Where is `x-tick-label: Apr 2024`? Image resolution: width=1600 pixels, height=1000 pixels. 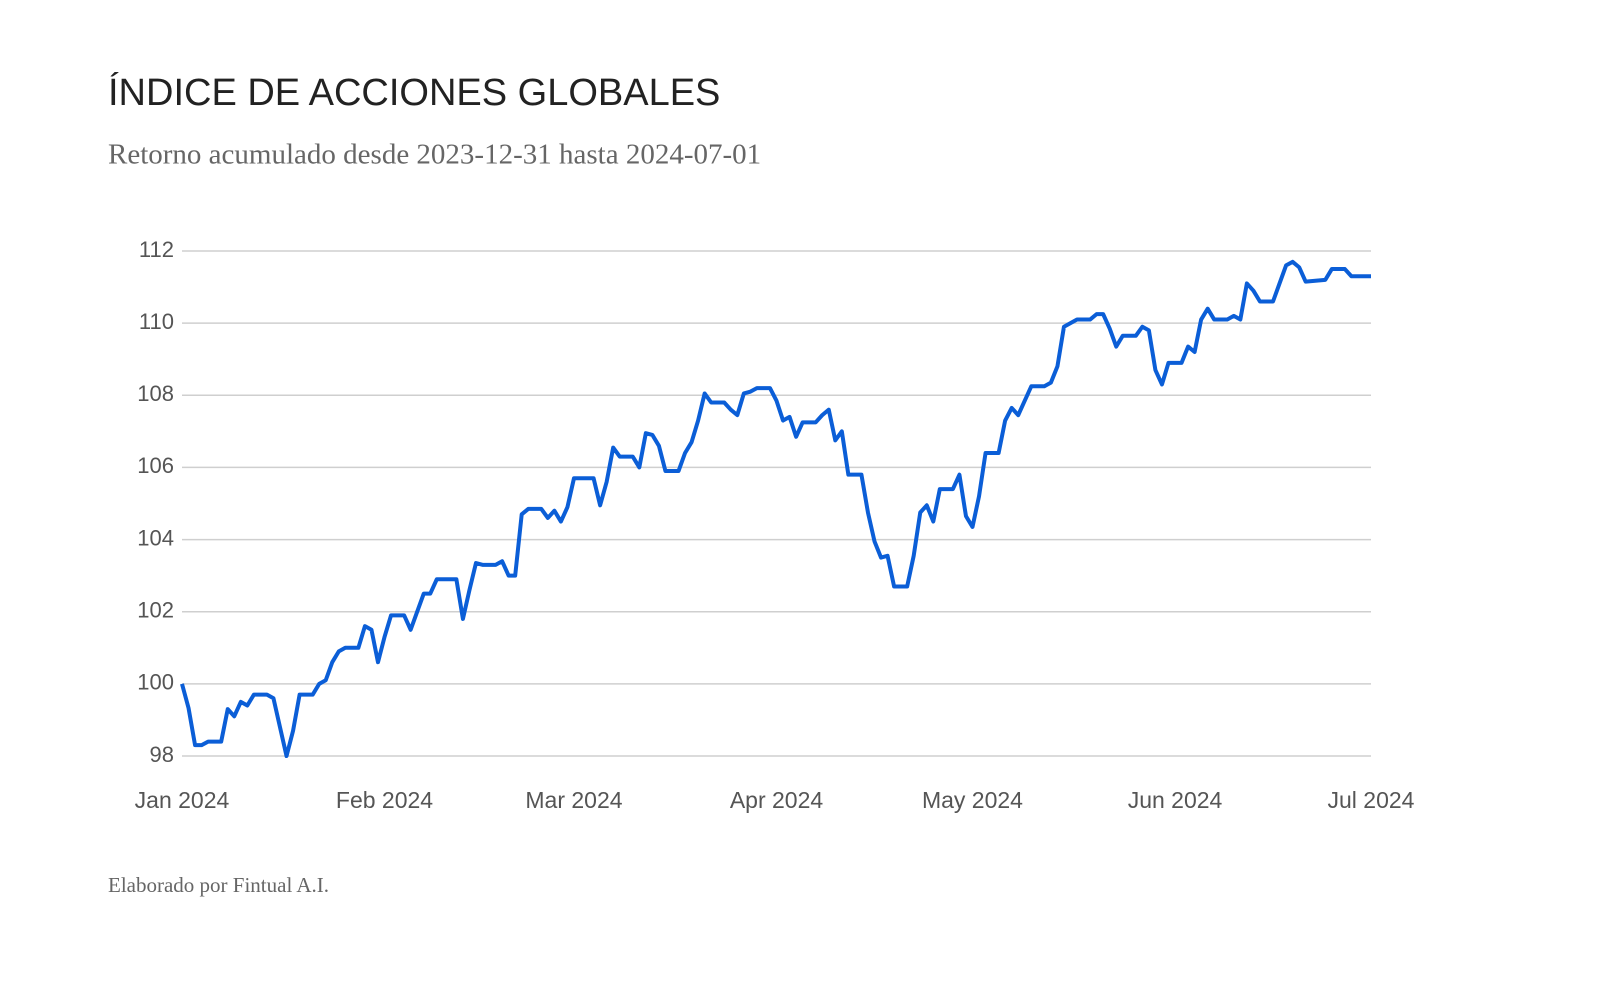
x-tick-label: Apr 2024 is located at coordinates (777, 800).